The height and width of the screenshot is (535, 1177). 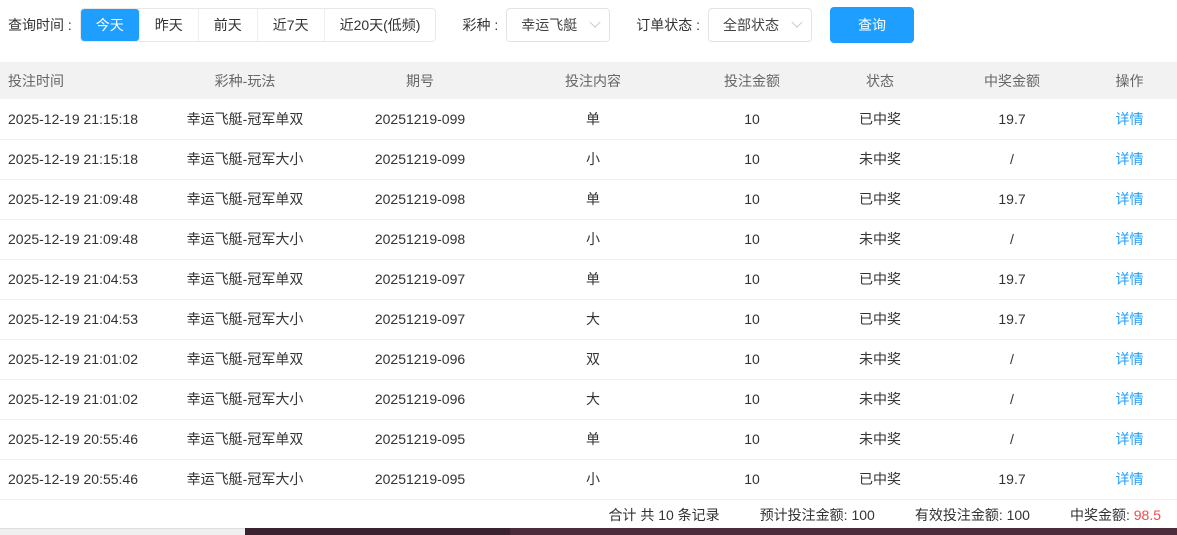 I want to click on time-range-option: 近20天(低频), so click(x=379, y=24).